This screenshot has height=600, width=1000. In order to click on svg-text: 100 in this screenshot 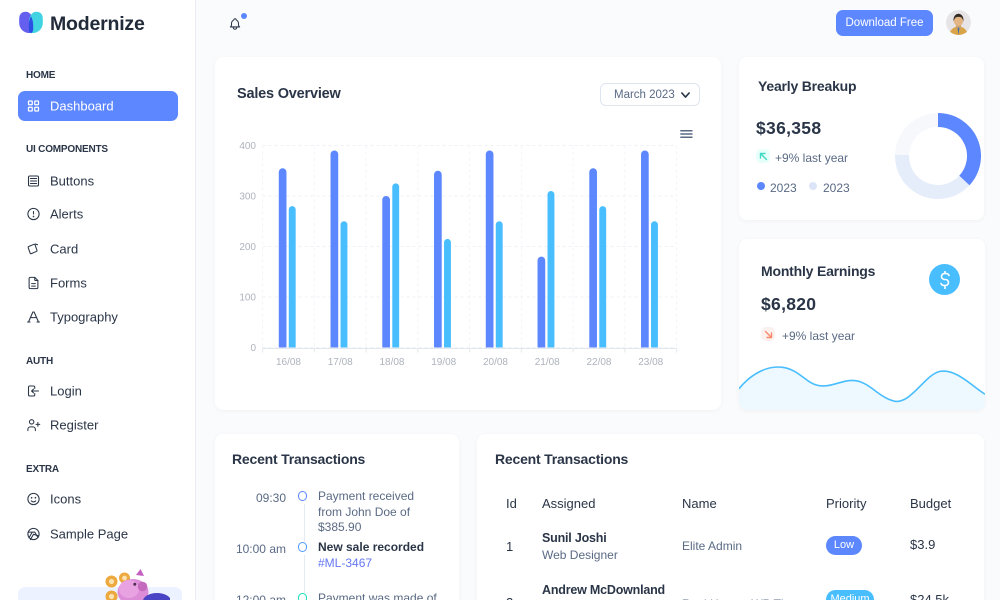, I will do `click(247, 298)`.